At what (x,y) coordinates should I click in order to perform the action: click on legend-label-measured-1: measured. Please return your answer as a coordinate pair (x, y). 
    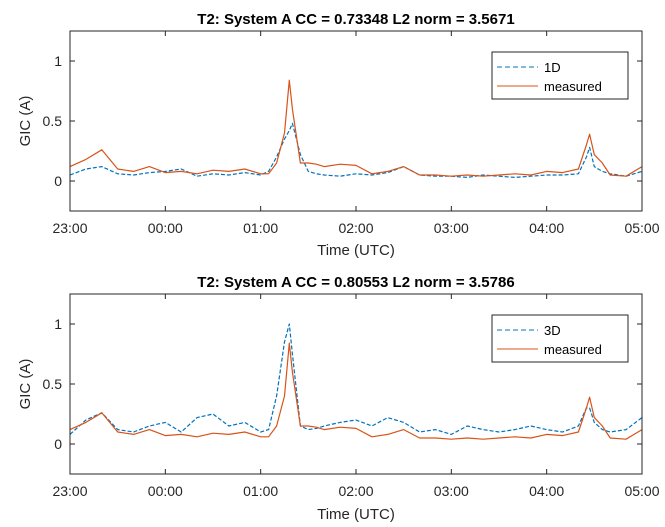
    Looking at the image, I should click on (573, 86).